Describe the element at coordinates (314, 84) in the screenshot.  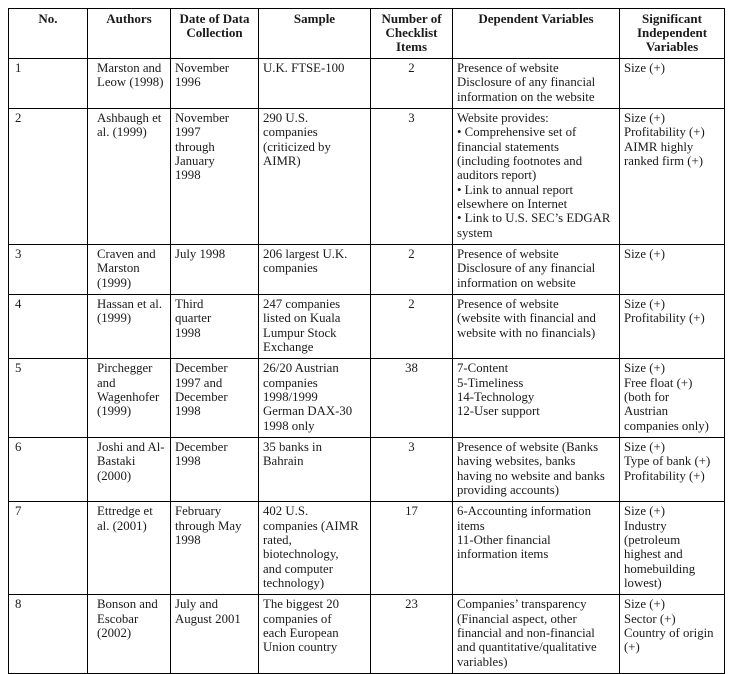
I see `cell-sample: U.K. FTSE-100` at that location.